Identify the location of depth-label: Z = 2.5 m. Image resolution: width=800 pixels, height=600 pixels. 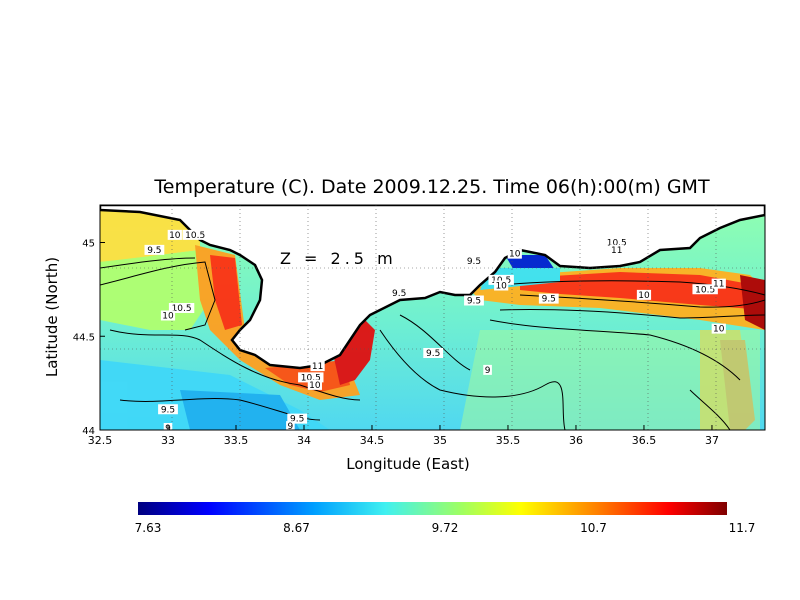
(338, 258).